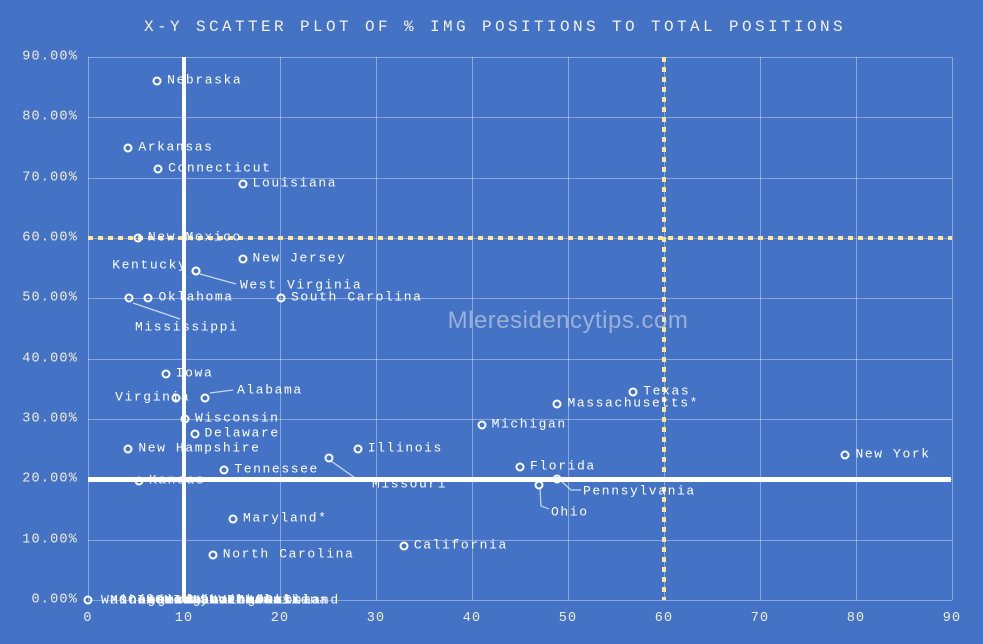 The height and width of the screenshot is (644, 983). Describe the element at coordinates (301, 285) in the screenshot. I see `data-point-label: West Virginia` at that location.